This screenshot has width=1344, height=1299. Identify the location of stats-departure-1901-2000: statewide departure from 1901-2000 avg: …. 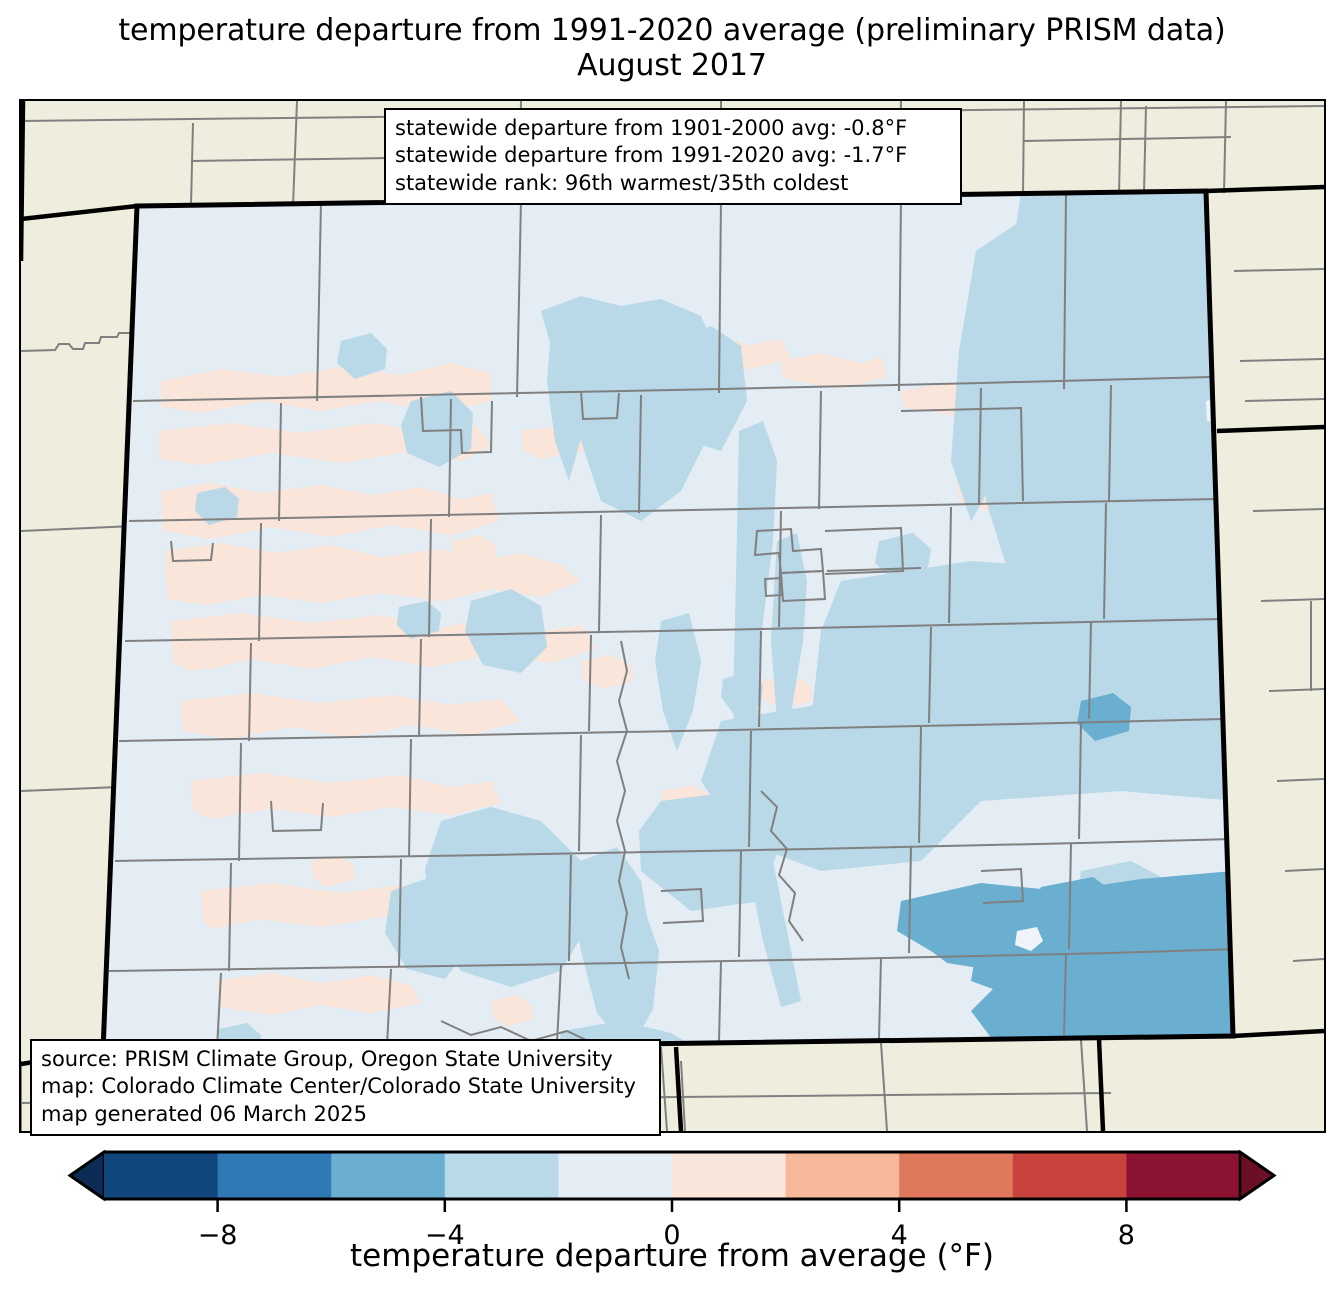
(651, 128).